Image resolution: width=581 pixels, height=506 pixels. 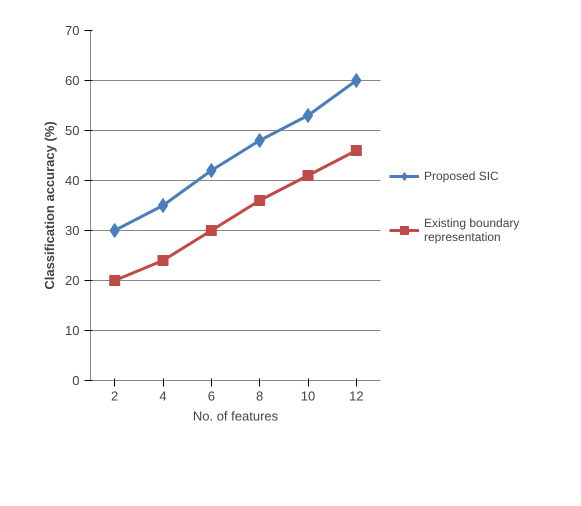 What do you see at coordinates (72, 280) in the screenshot?
I see `y-tick-label: 20` at bounding box center [72, 280].